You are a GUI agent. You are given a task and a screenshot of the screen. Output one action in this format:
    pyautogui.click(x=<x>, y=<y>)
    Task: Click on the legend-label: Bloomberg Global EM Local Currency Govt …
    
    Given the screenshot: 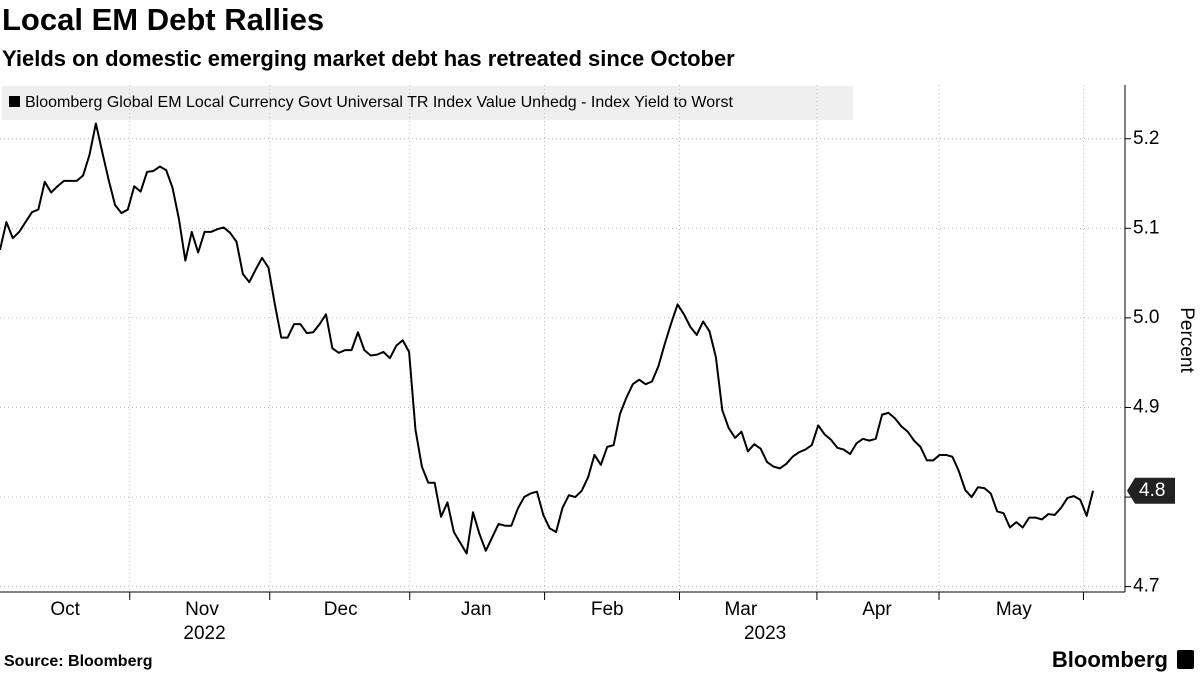 What is the action you would take?
    pyautogui.click(x=379, y=102)
    